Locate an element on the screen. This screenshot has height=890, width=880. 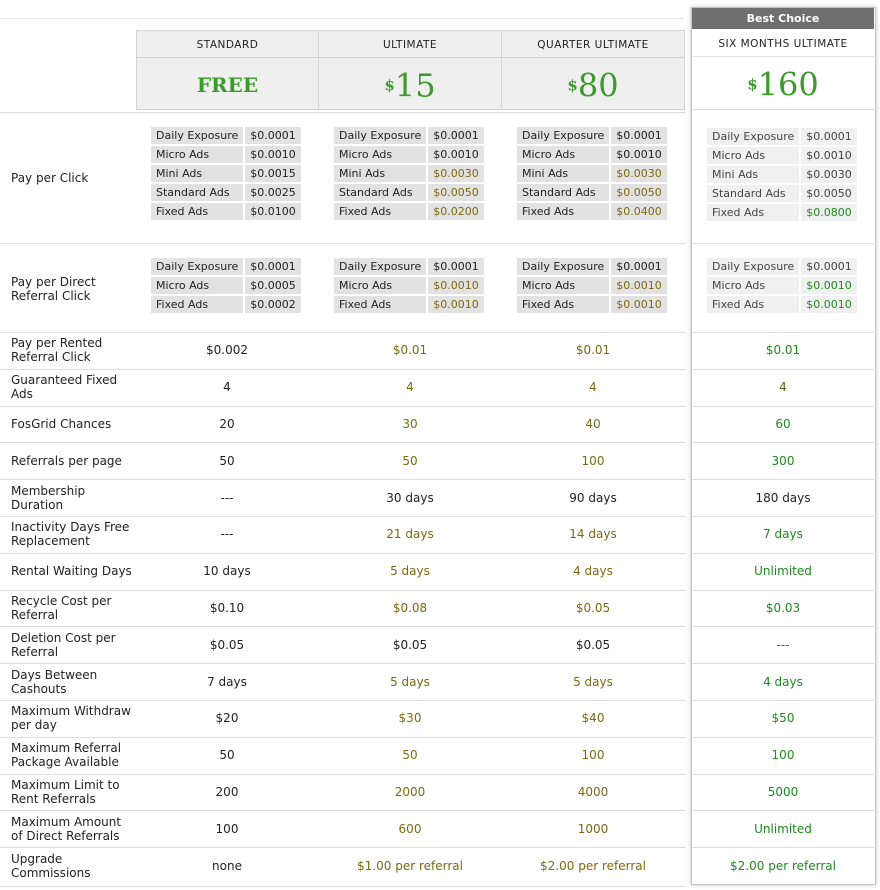
plan-price: $80 is located at coordinates (593, 84).